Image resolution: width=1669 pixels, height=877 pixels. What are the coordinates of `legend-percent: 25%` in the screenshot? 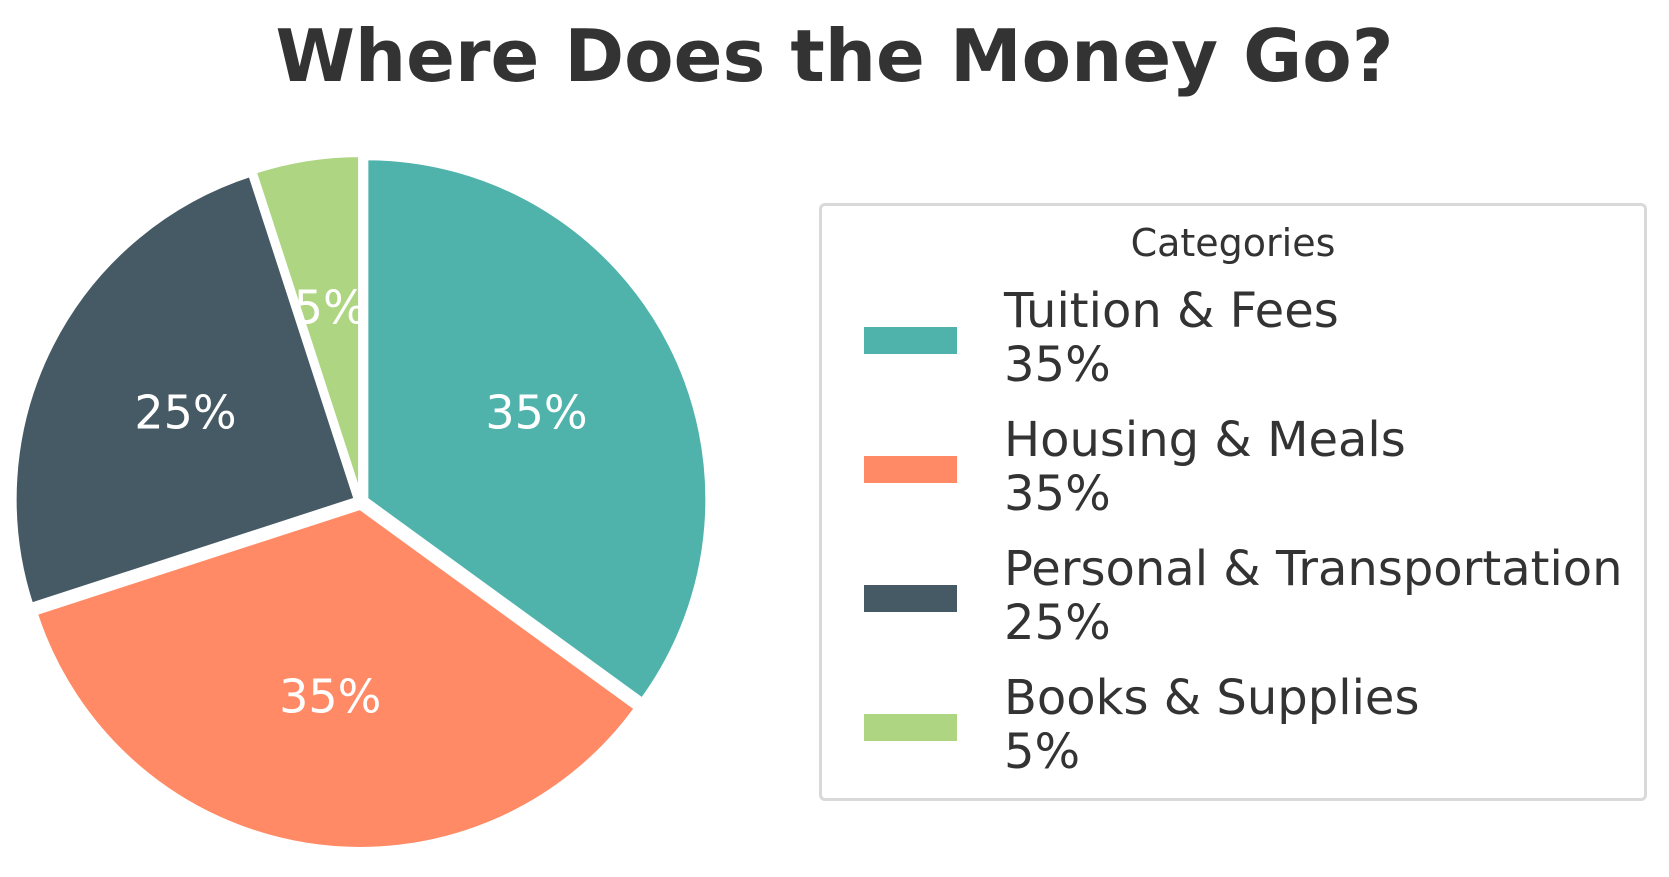 It's located at (1057, 623).